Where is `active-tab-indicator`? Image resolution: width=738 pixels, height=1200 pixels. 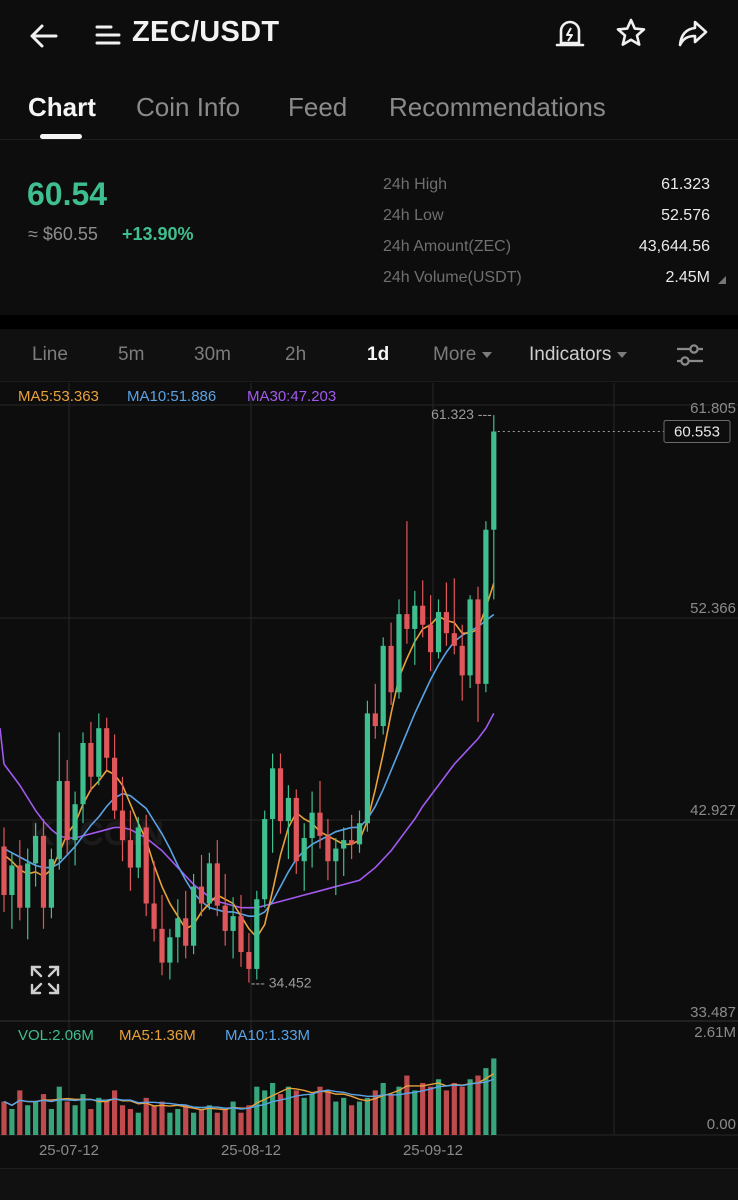 active-tab-indicator is located at coordinates (61, 136).